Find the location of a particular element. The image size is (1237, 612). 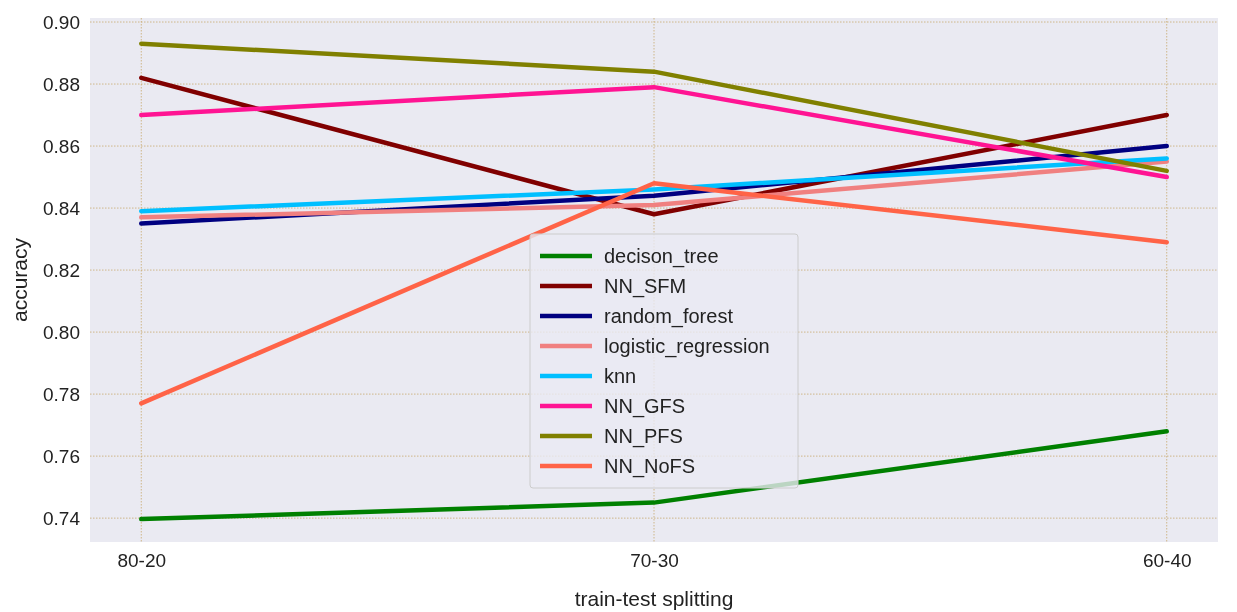

x-tick-label: 60-40 is located at coordinates (1167, 561).